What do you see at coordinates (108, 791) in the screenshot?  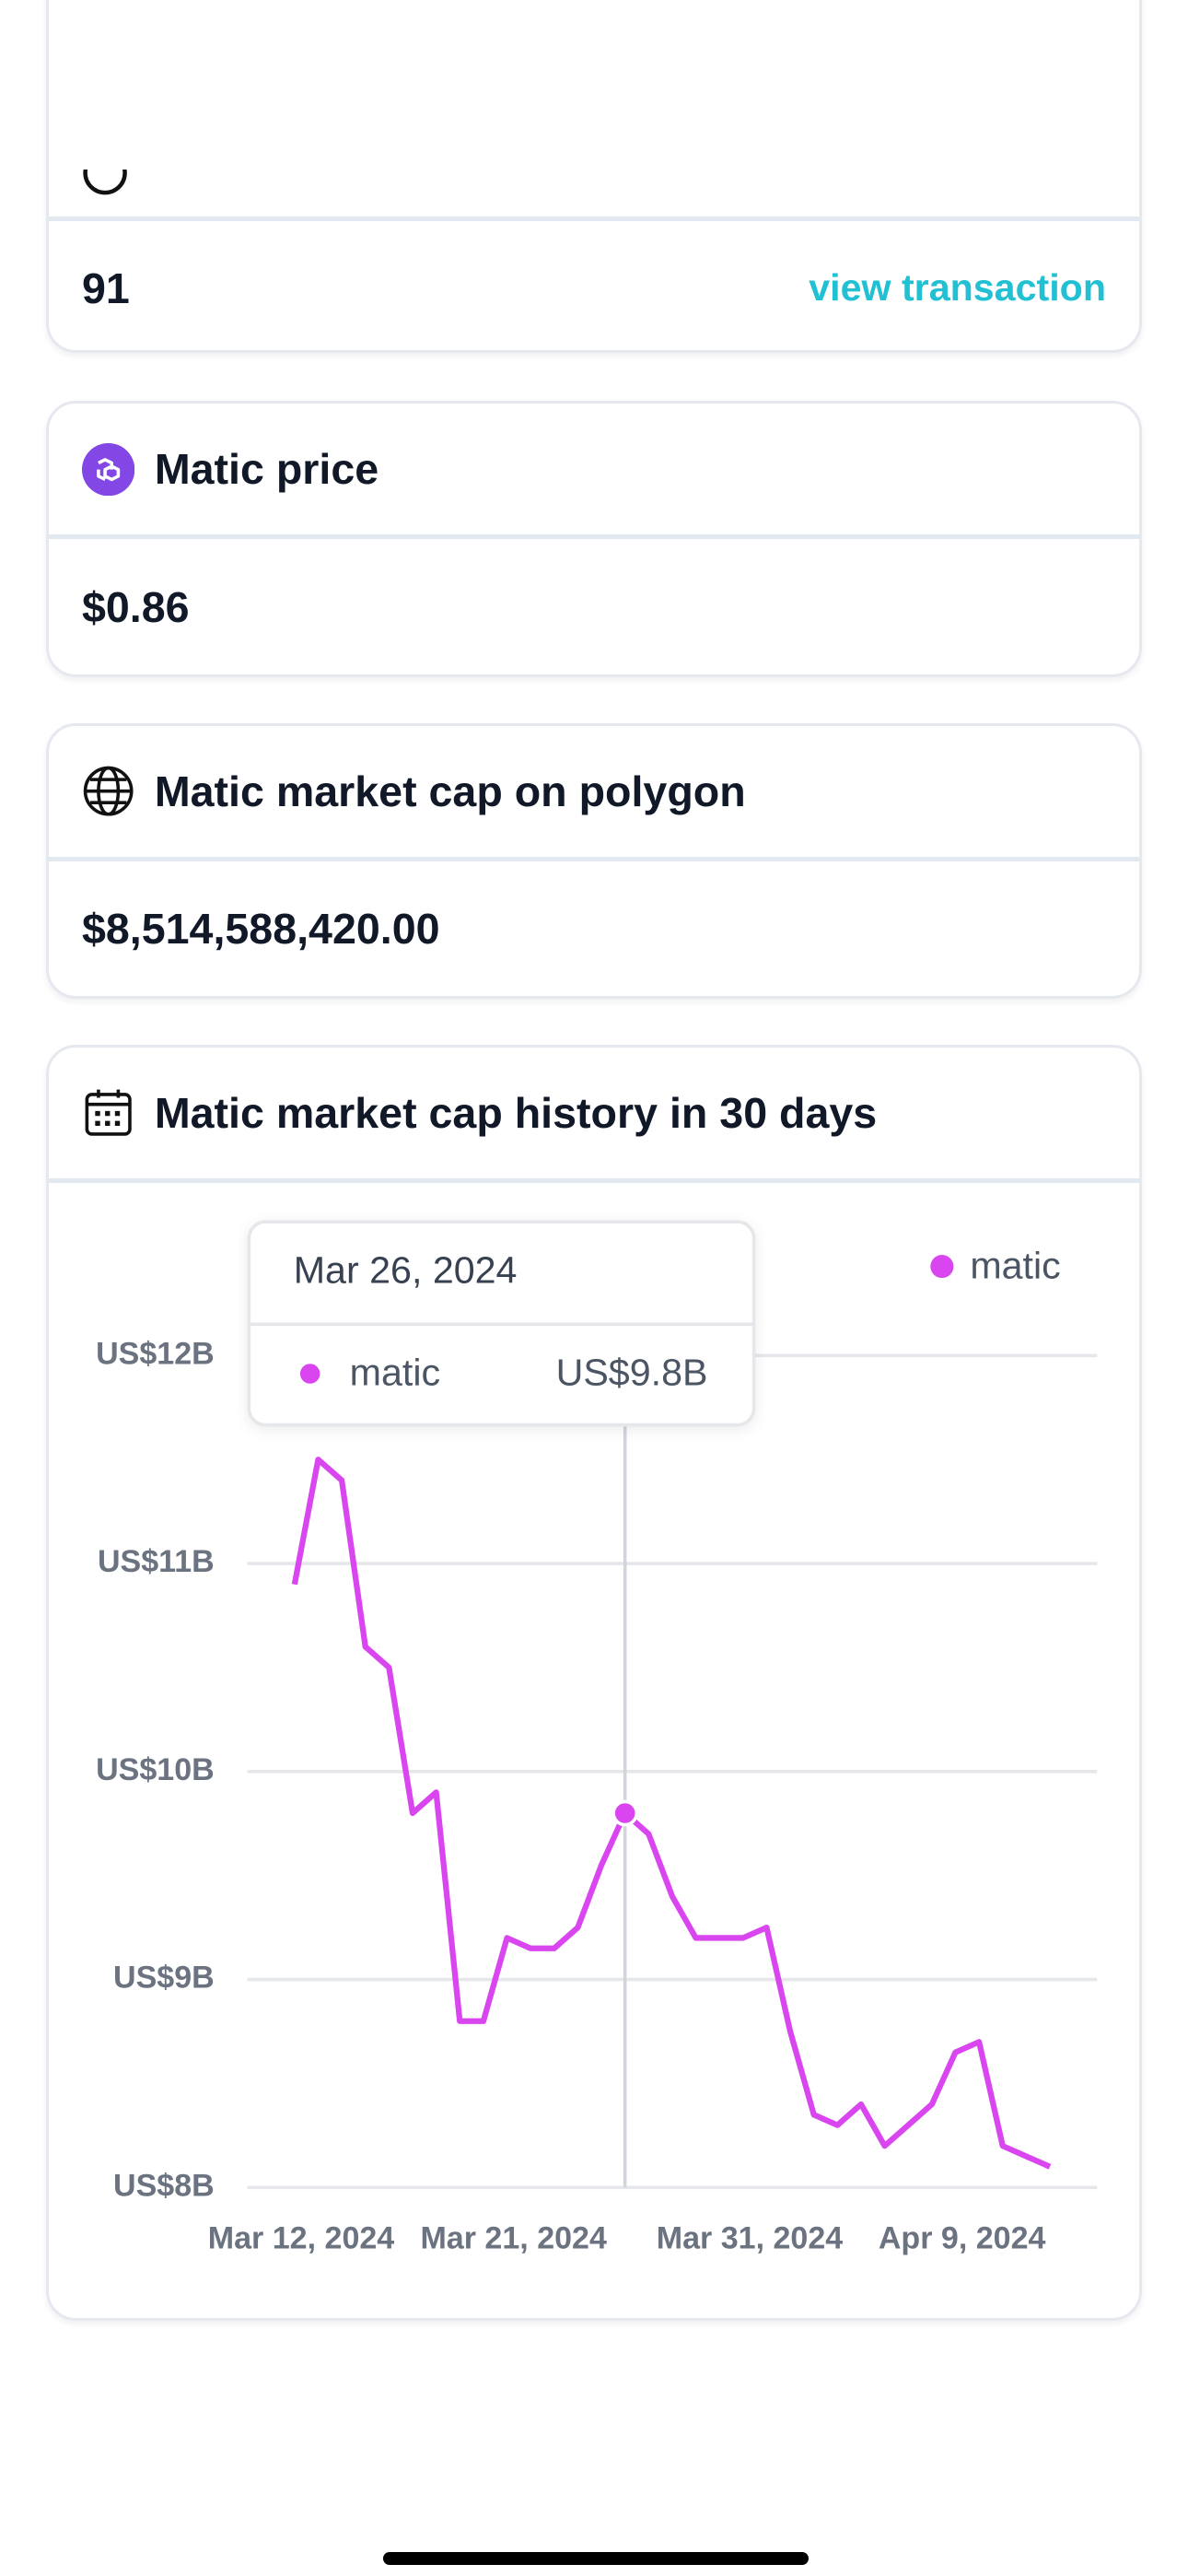 I see `globe-icon` at bounding box center [108, 791].